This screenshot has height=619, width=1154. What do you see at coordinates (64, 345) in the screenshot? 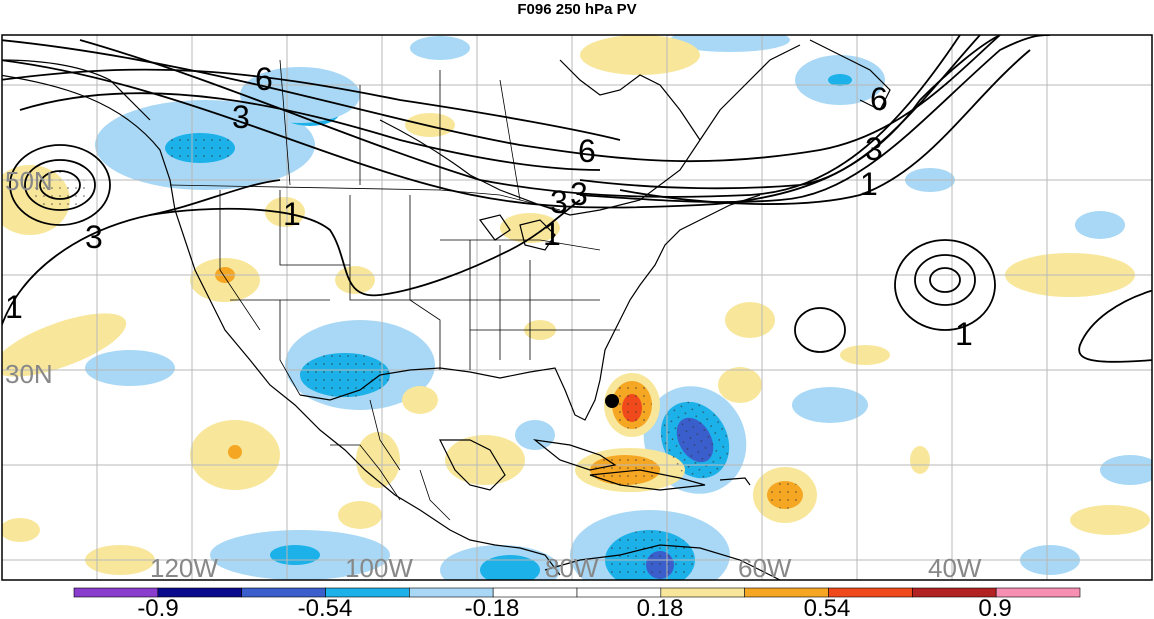
I see `anomaly-pos-pacific` at bounding box center [64, 345].